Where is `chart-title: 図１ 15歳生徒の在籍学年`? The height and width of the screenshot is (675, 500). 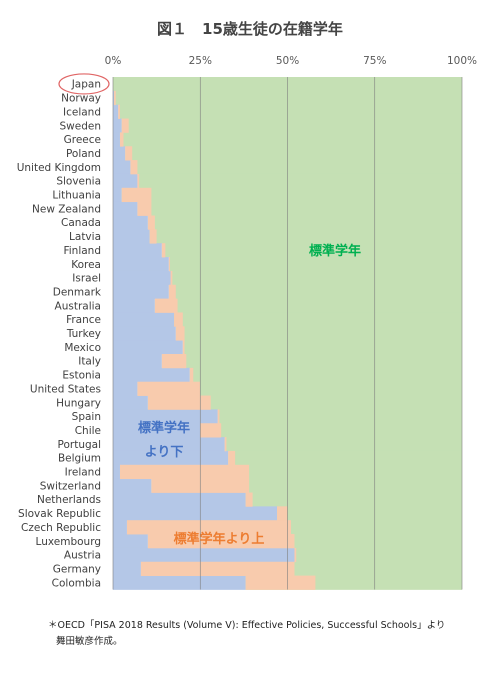
chart-title: 図１ 15歳生徒の在籍学年 is located at coordinates (250, 29).